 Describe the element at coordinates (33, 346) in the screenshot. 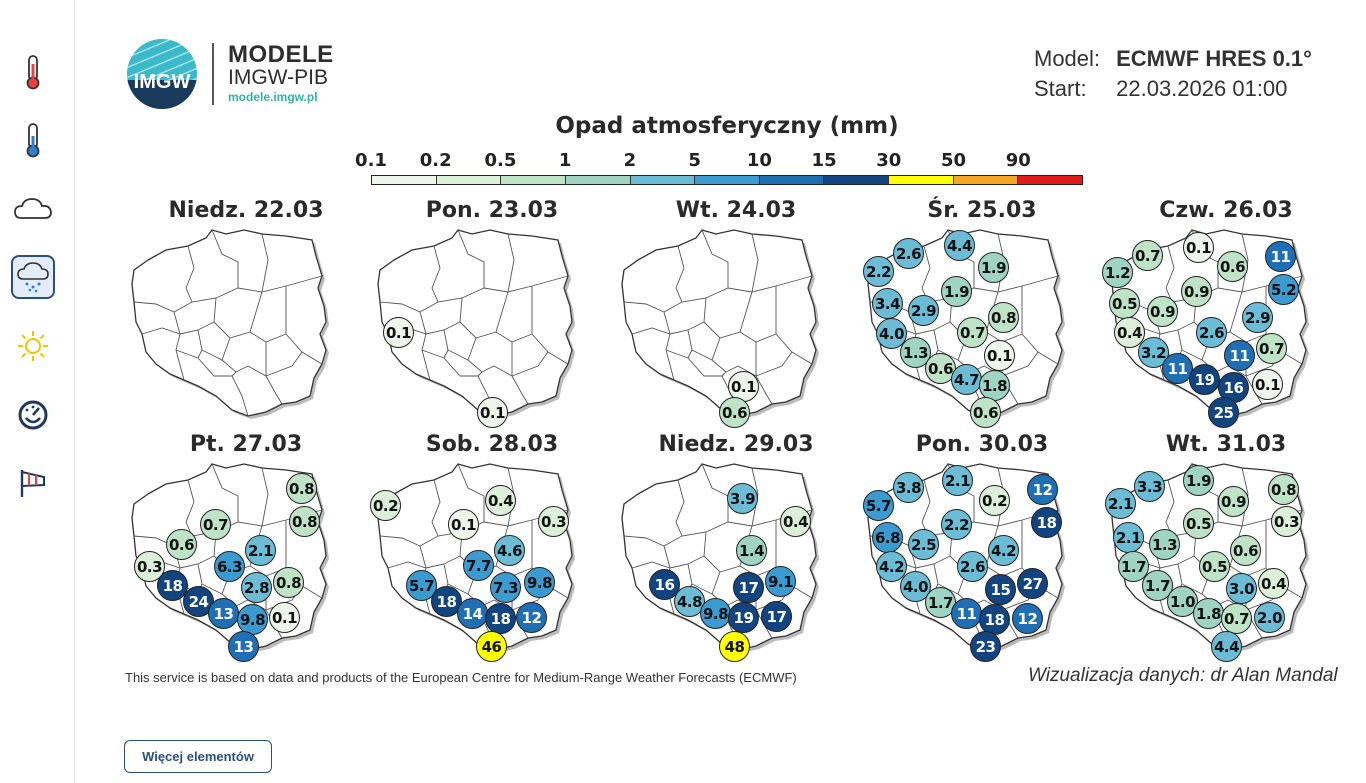

I see `sunshine-button` at that location.